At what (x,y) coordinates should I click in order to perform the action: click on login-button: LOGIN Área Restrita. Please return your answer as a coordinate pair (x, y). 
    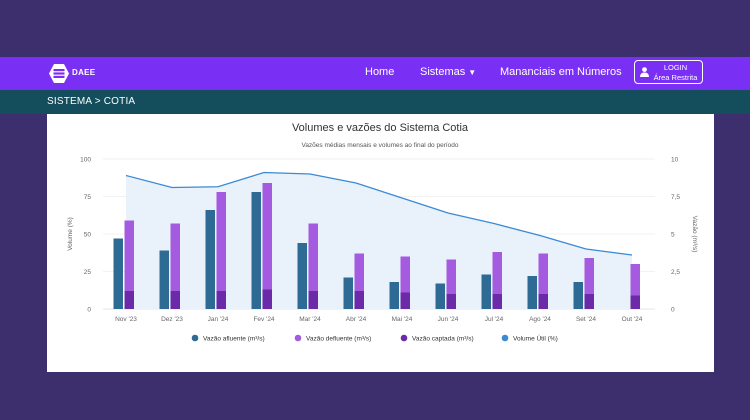
    Looking at the image, I should click on (668, 72).